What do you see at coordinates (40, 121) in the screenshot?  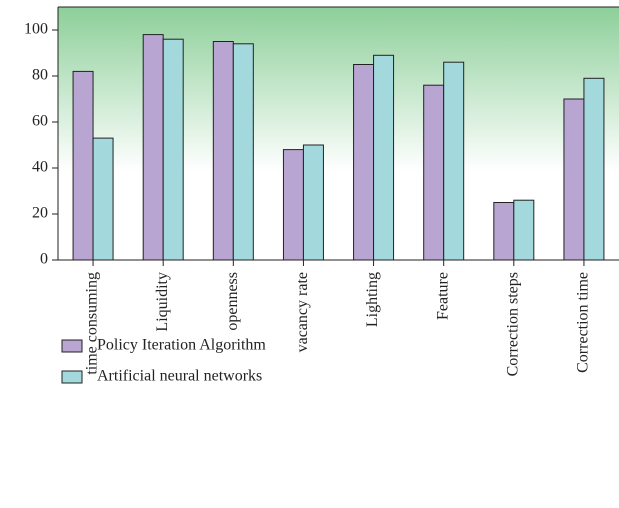 I see `y-tick-label: 60` at bounding box center [40, 121].